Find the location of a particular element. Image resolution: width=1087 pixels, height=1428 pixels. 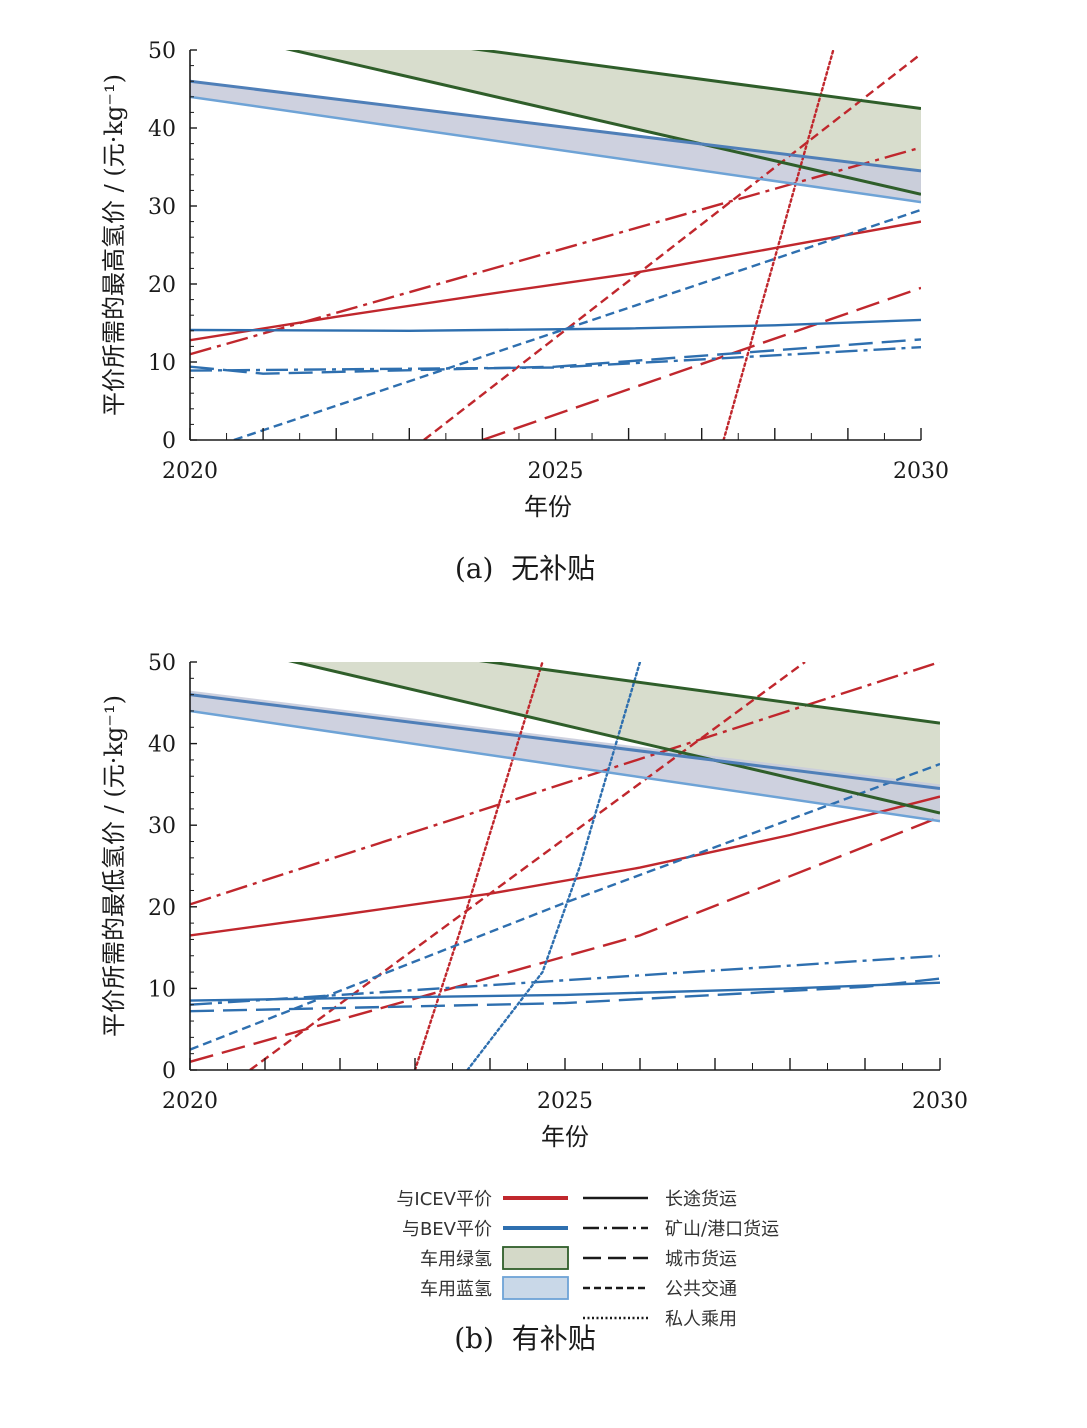

legend-label-urban-freight: 城市货运 is located at coordinates (701, 1259).